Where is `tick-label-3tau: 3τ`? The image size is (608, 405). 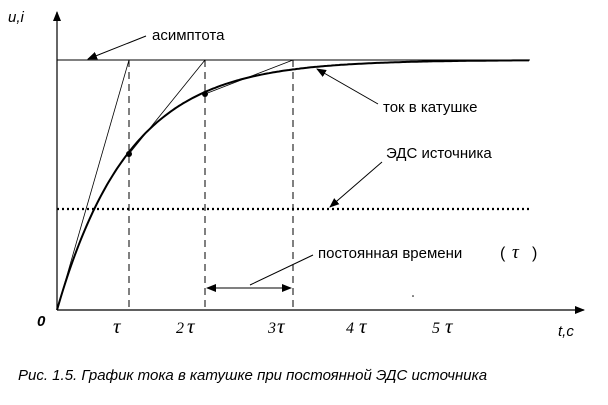
tick-label-3tau: 3τ is located at coordinates (276, 326).